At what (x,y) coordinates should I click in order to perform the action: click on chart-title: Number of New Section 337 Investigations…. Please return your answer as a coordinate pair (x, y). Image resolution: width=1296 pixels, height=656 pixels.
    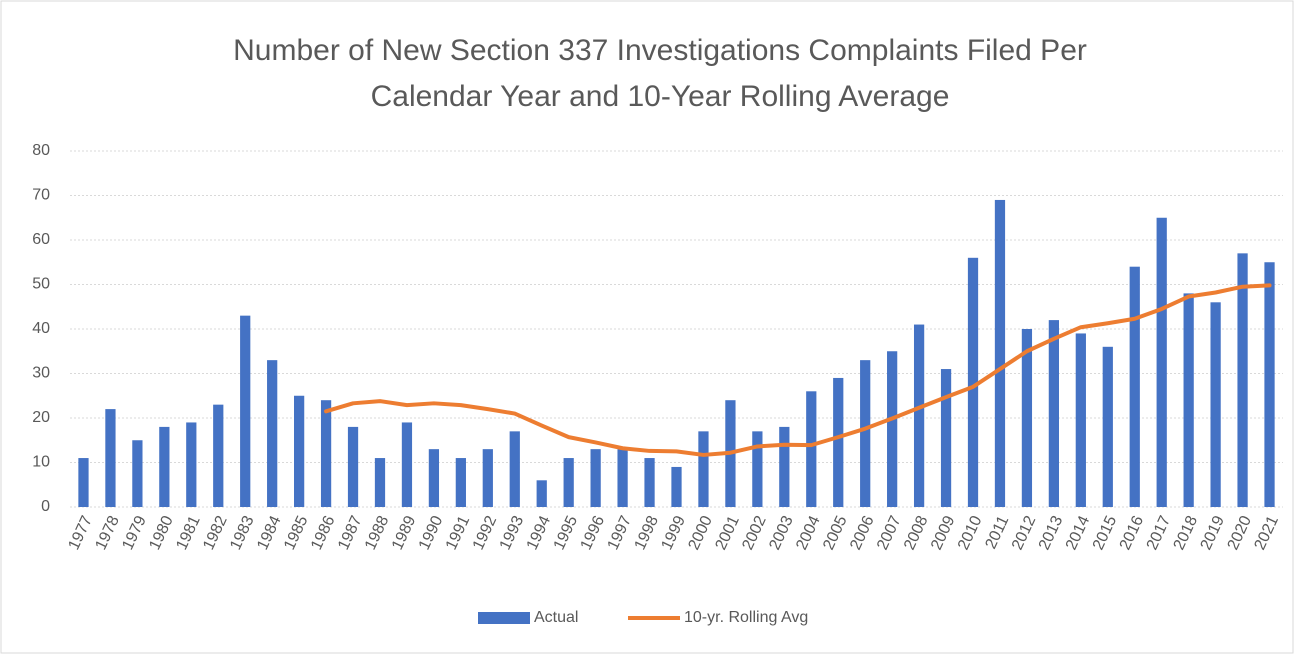
    Looking at the image, I should click on (660, 50).